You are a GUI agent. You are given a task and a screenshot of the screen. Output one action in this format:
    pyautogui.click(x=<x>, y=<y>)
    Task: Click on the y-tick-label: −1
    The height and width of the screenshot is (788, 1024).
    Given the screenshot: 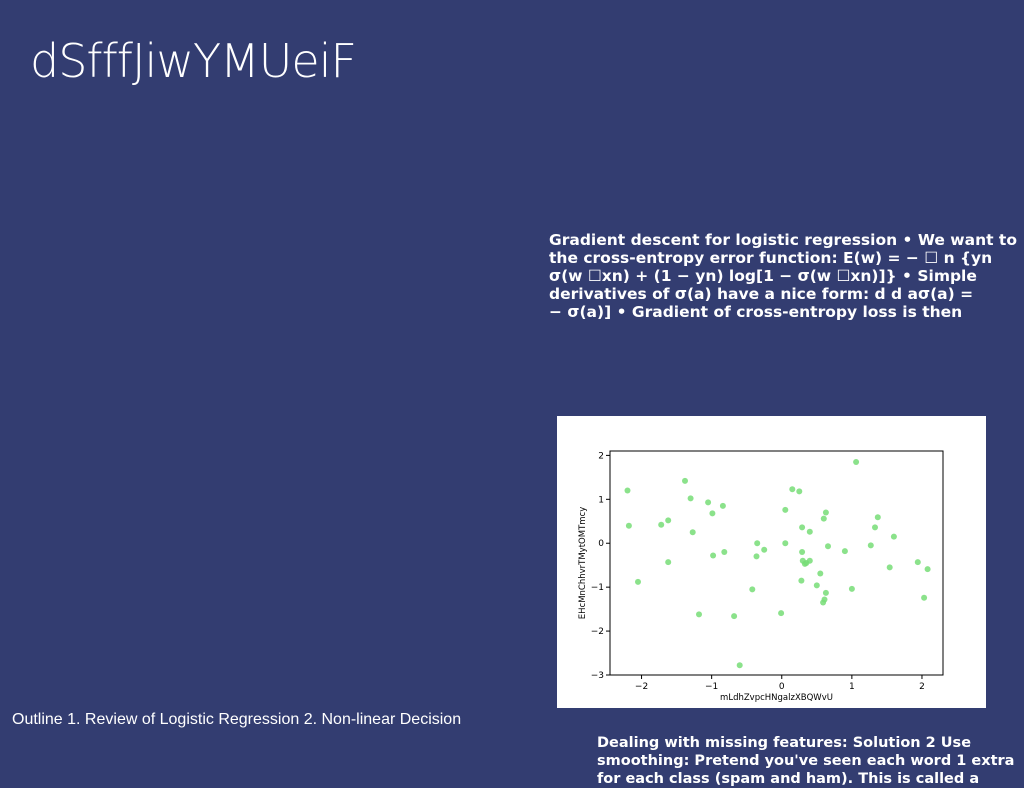 What is the action you would take?
    pyautogui.click(x=597, y=588)
    